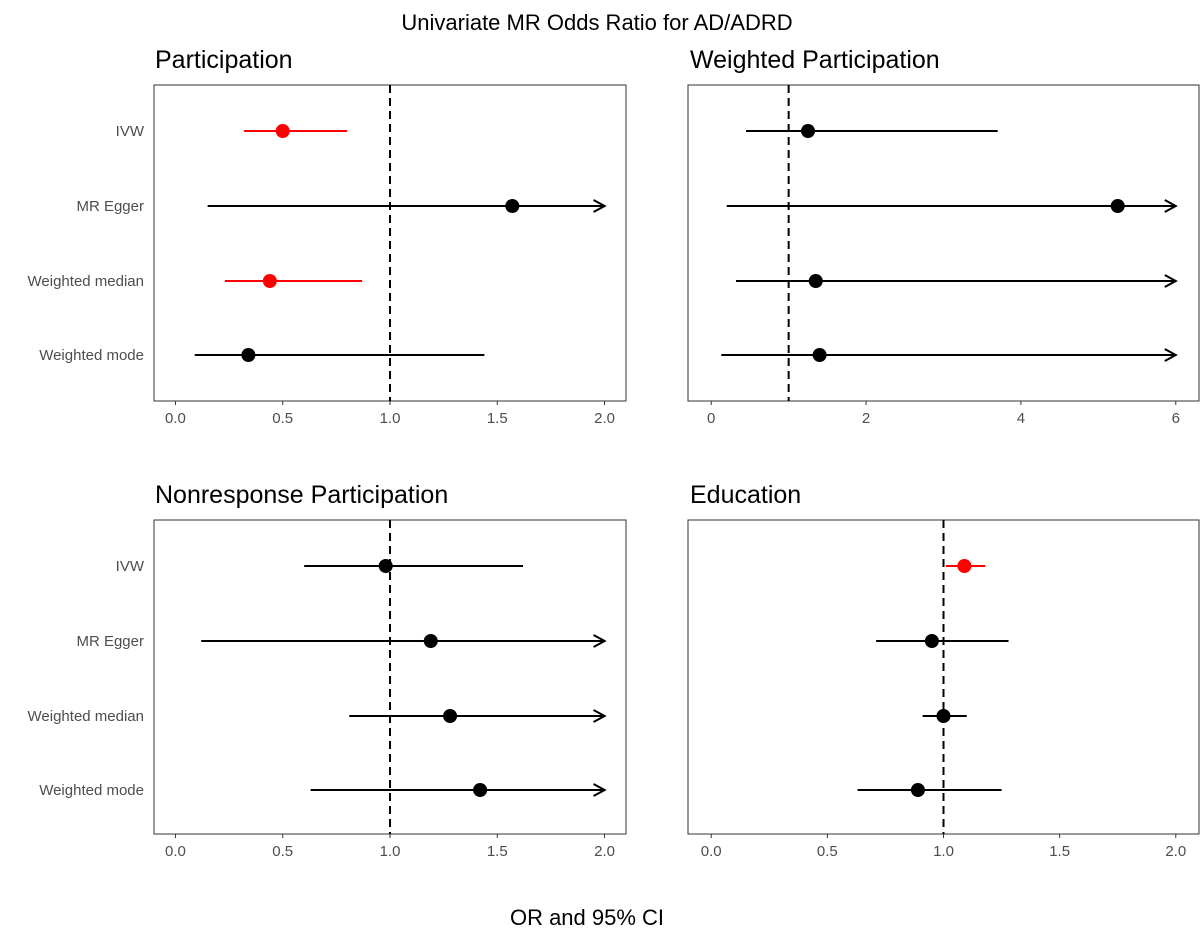 The image size is (1200, 939). Describe the element at coordinates (866, 418) in the screenshot. I see `x-tick-label: 2` at that location.